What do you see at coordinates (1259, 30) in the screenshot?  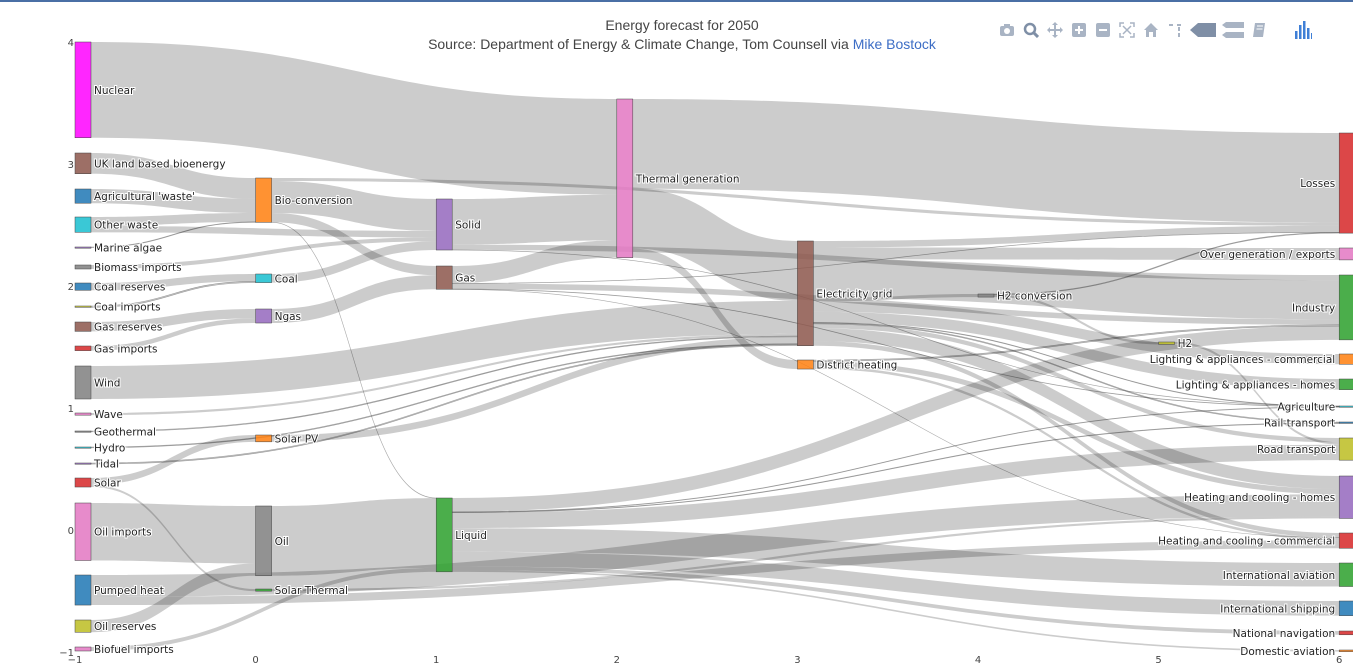 I see `edit-icon` at bounding box center [1259, 30].